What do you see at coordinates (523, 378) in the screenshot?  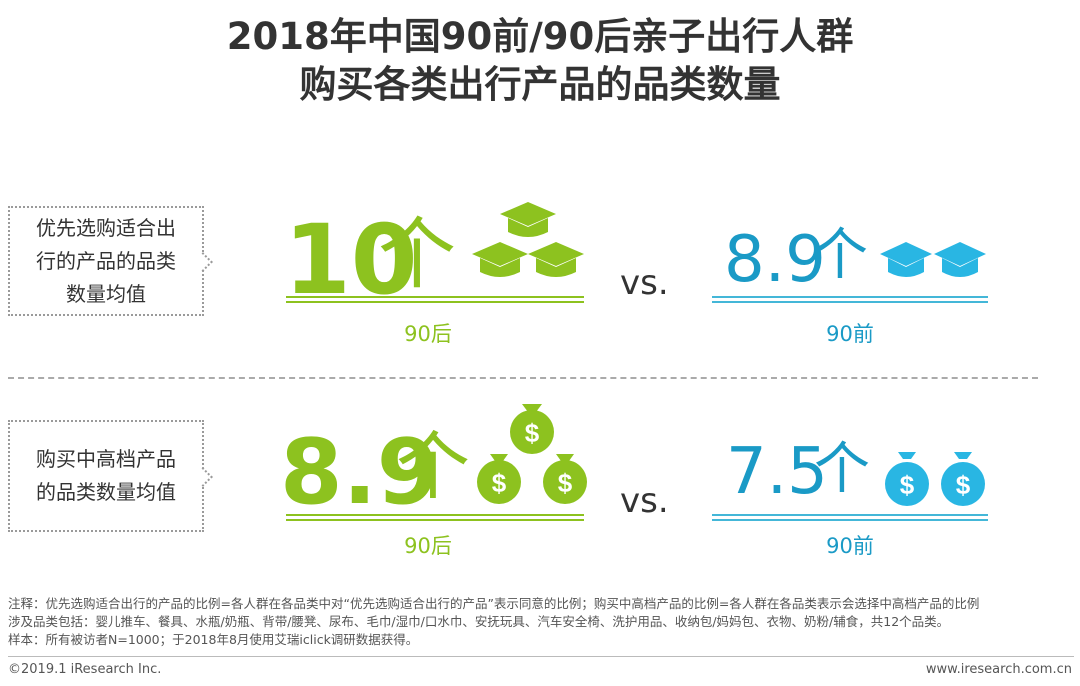 I see `section-divider` at bounding box center [523, 378].